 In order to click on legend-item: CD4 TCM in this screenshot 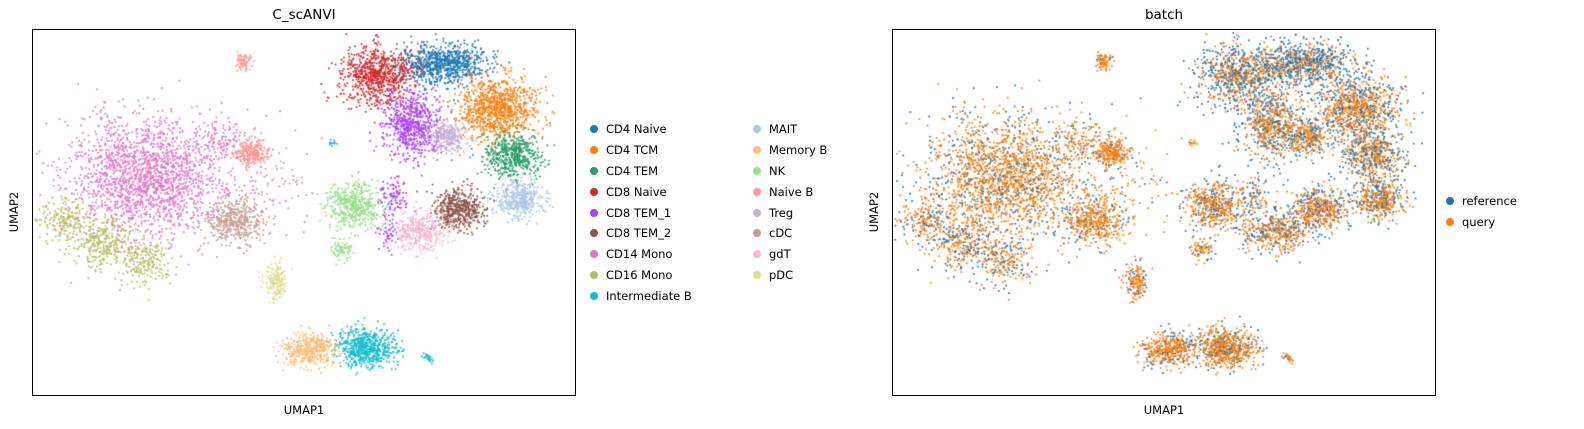, I will do `click(671, 150)`.